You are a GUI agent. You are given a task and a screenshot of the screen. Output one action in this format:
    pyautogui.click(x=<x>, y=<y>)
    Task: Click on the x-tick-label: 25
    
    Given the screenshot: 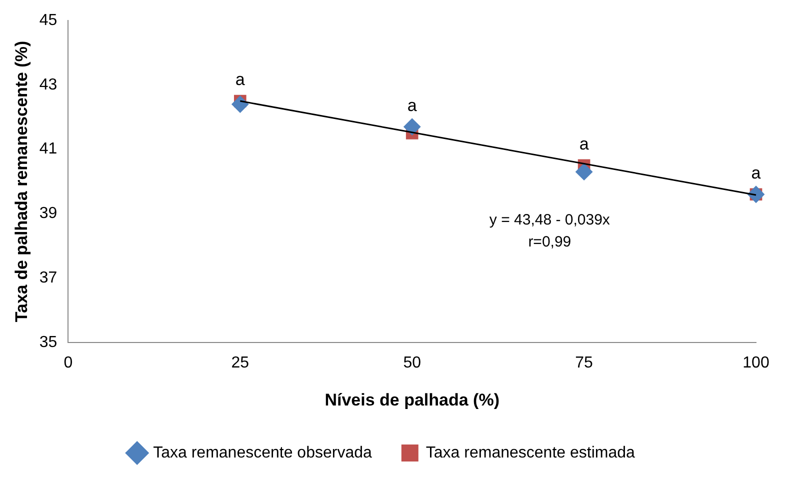 What is the action you would take?
    pyautogui.click(x=240, y=363)
    